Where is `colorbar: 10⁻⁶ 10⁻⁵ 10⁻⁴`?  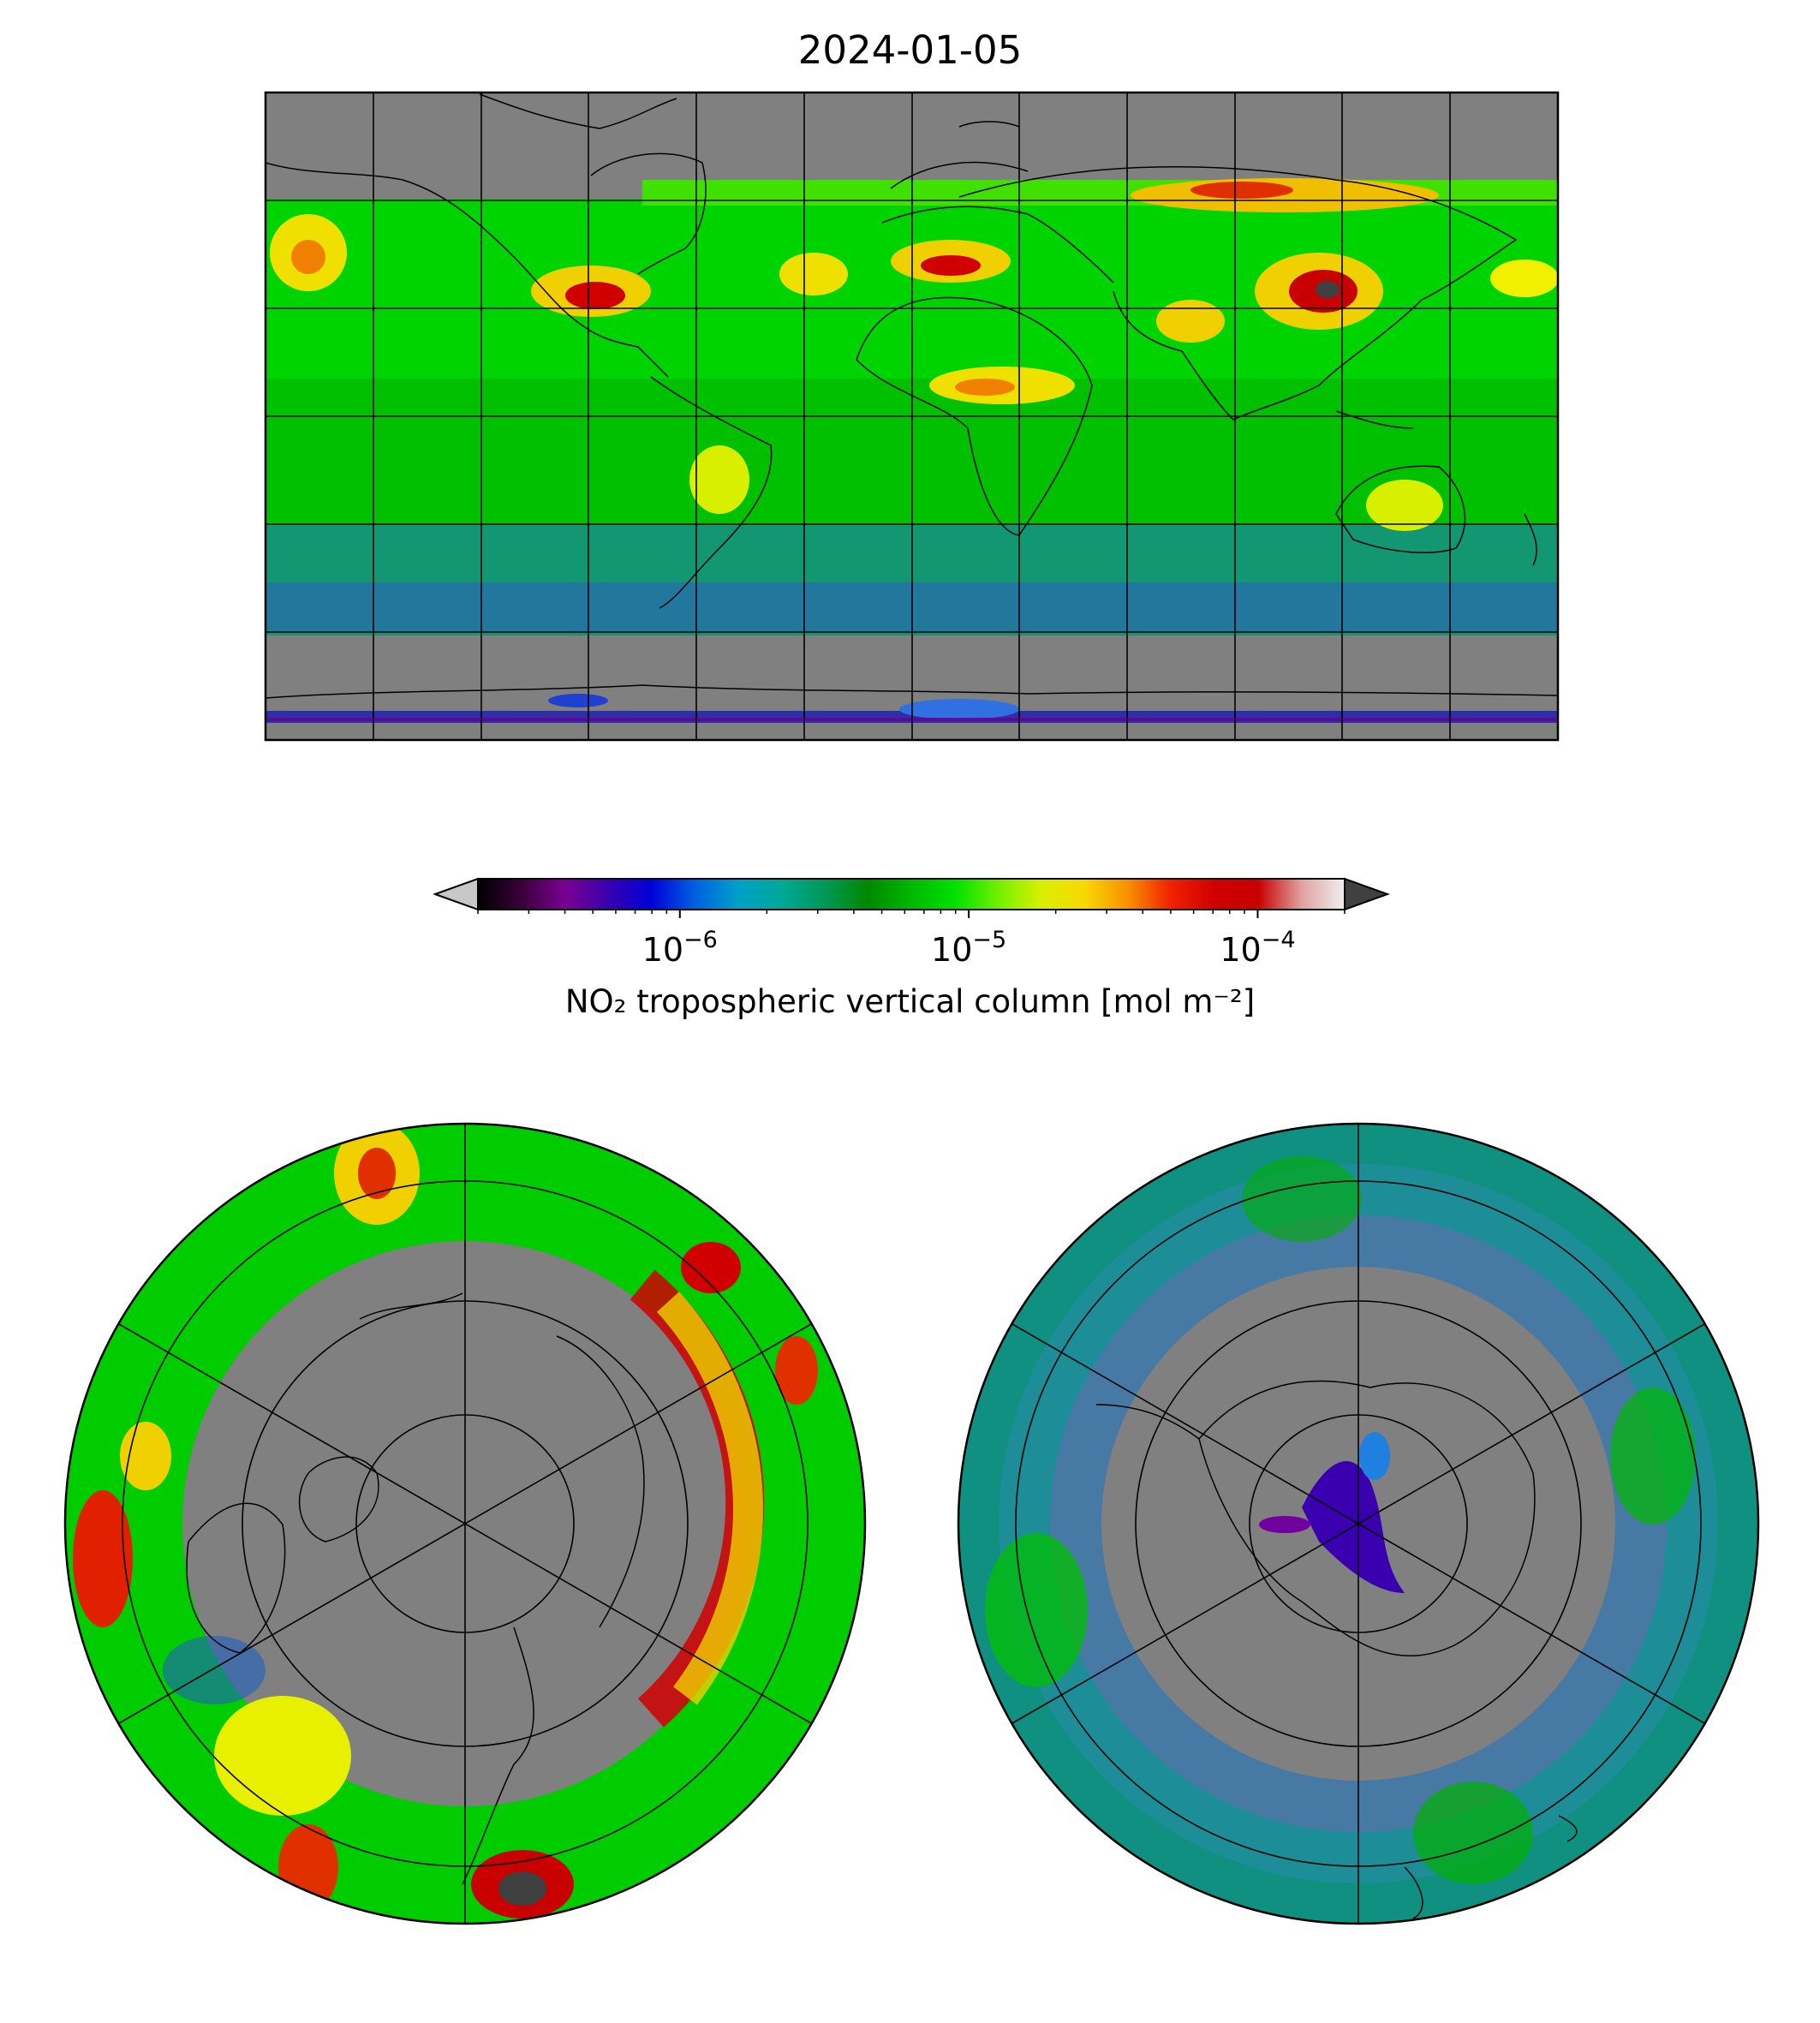 colorbar: 10⁻⁶ 10⁻⁵ 10⁻⁴ is located at coordinates (911, 923).